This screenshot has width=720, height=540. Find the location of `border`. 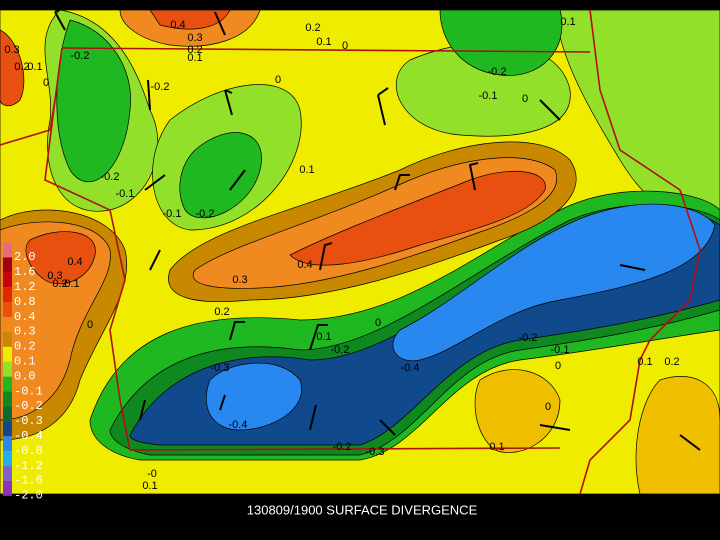

border is located at coordinates (326, 50).